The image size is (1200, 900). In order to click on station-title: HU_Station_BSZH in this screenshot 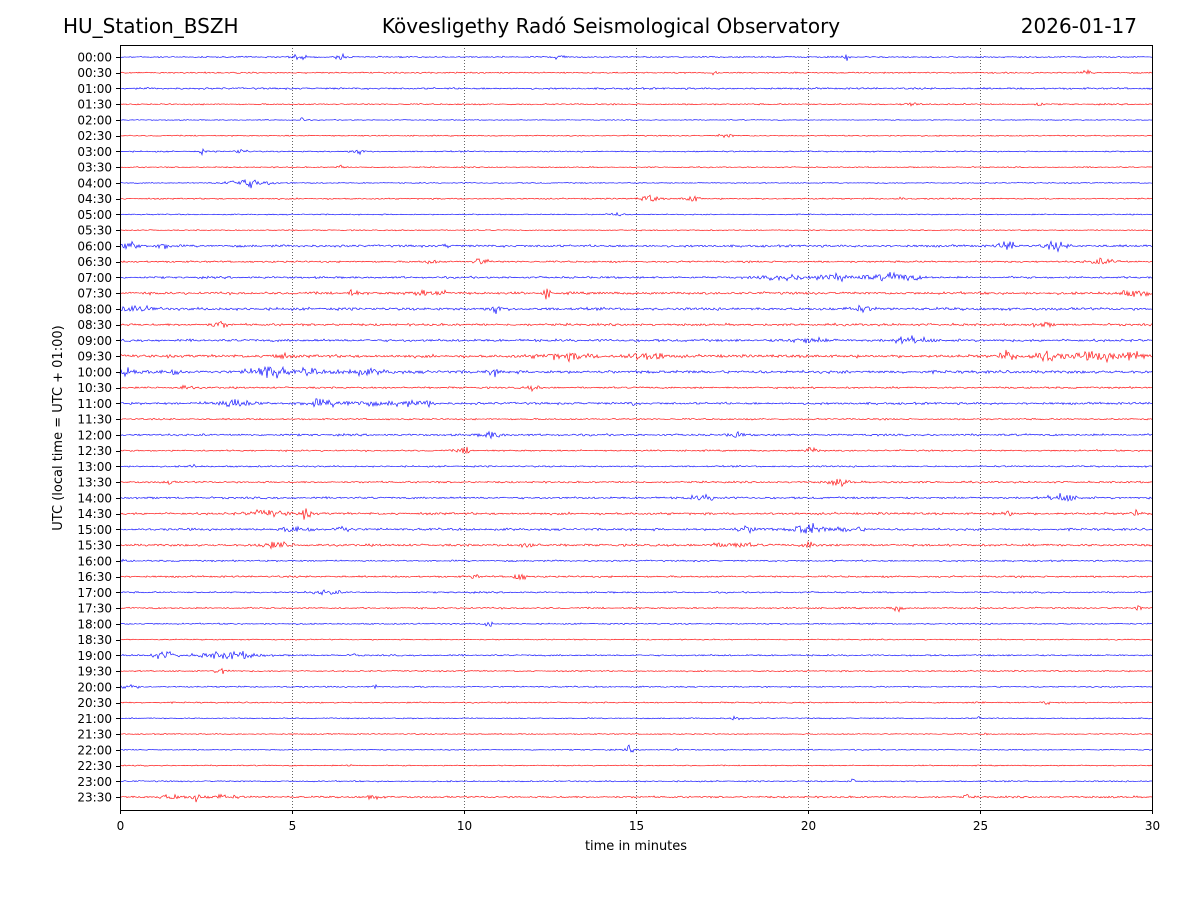, I will do `click(151, 26)`.